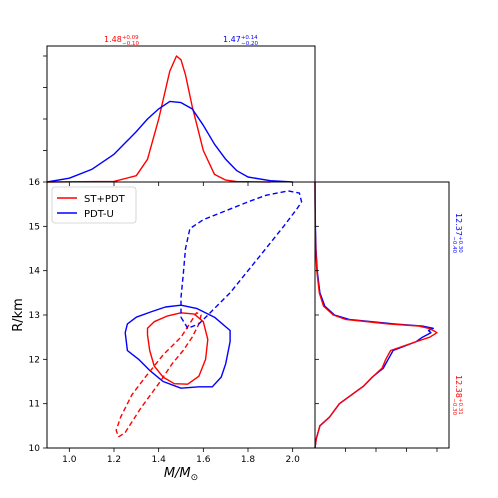  I want to click on y-tick-label: 13, so click(34, 316).